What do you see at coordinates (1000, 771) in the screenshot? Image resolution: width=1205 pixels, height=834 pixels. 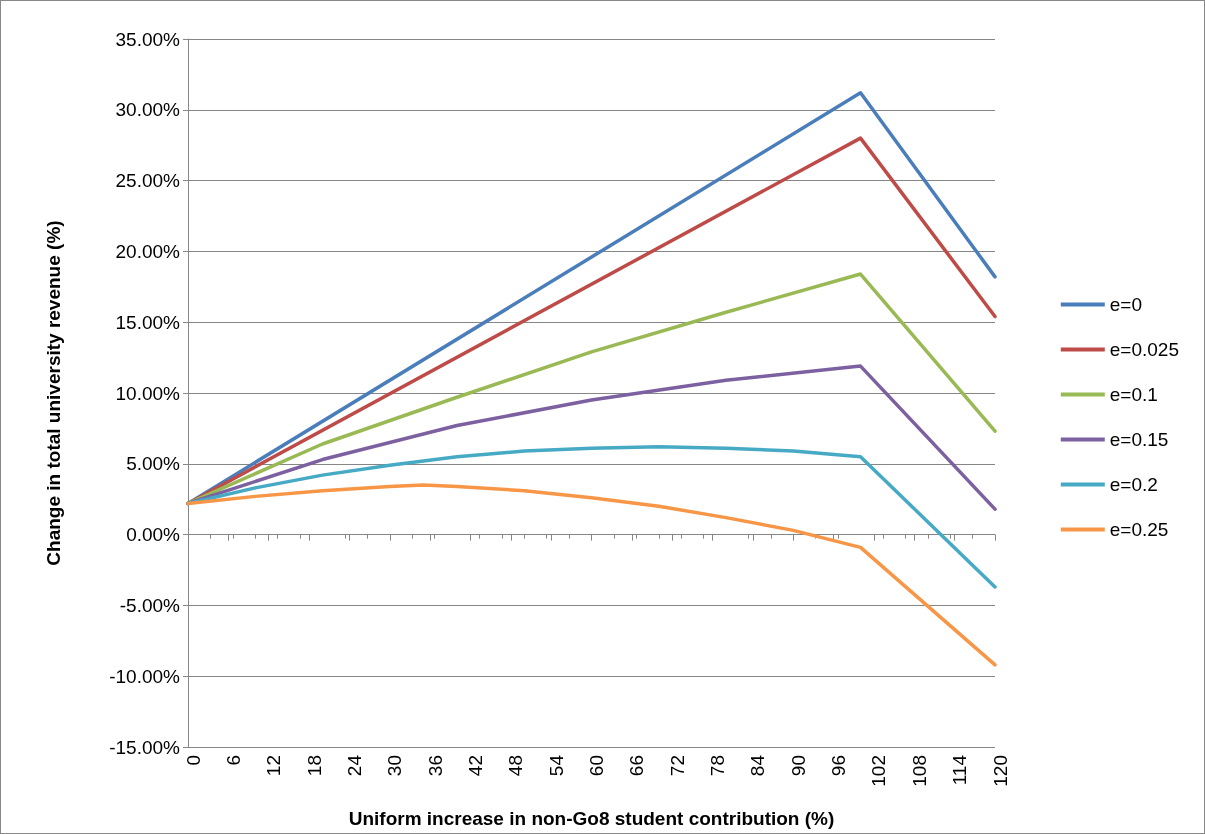 I see `x-tick-label: 120` at bounding box center [1000, 771].